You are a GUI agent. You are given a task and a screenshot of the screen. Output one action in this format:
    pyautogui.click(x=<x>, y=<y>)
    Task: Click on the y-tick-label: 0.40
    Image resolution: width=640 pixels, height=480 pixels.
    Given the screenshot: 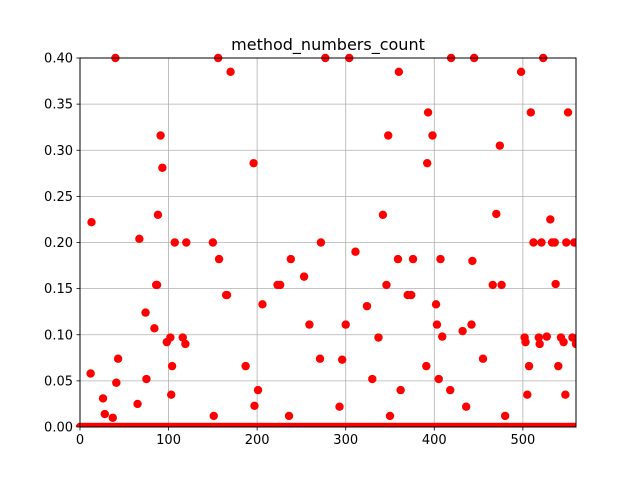 What is the action you would take?
    pyautogui.click(x=58, y=59)
    